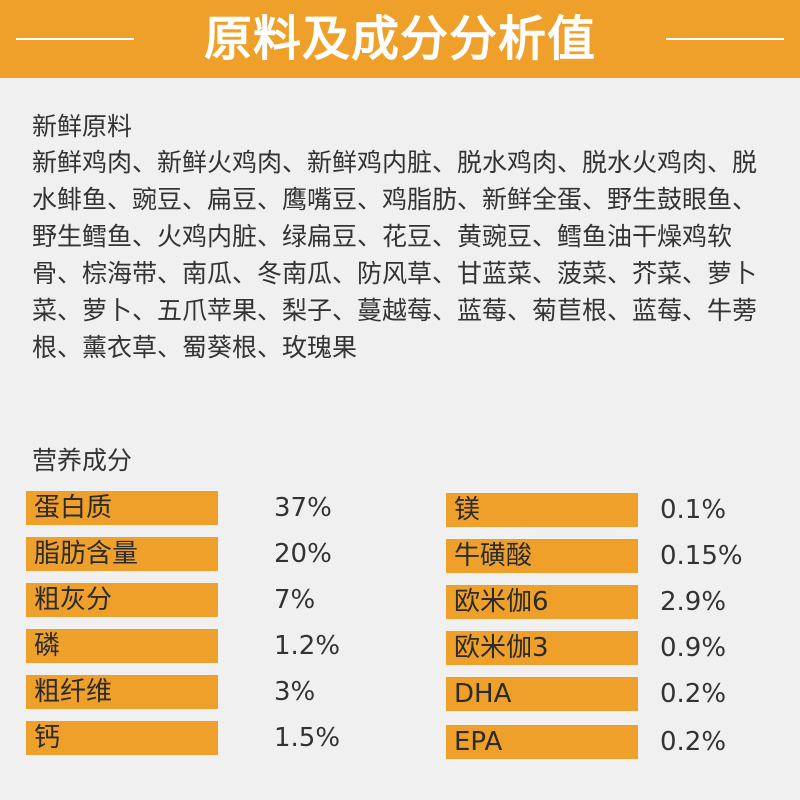 The image size is (800, 800). Describe the element at coordinates (542, 510) in the screenshot. I see `nutrient-name: 镁` at that location.